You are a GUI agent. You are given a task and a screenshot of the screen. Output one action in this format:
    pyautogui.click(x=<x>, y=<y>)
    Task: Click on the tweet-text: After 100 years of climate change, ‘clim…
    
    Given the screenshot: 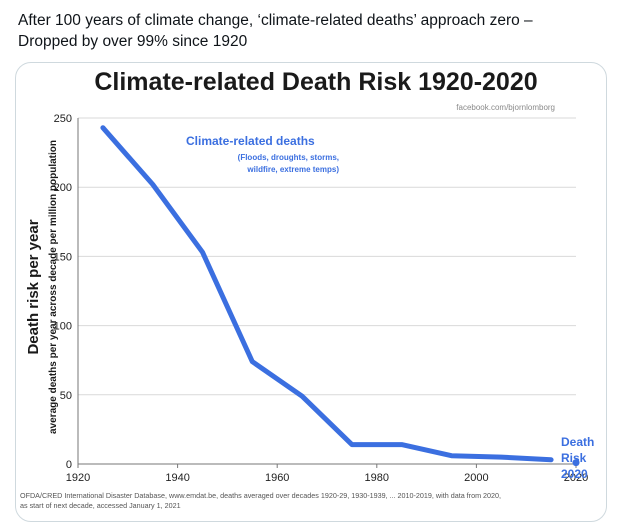 What is the action you would take?
    pyautogui.click(x=313, y=31)
    